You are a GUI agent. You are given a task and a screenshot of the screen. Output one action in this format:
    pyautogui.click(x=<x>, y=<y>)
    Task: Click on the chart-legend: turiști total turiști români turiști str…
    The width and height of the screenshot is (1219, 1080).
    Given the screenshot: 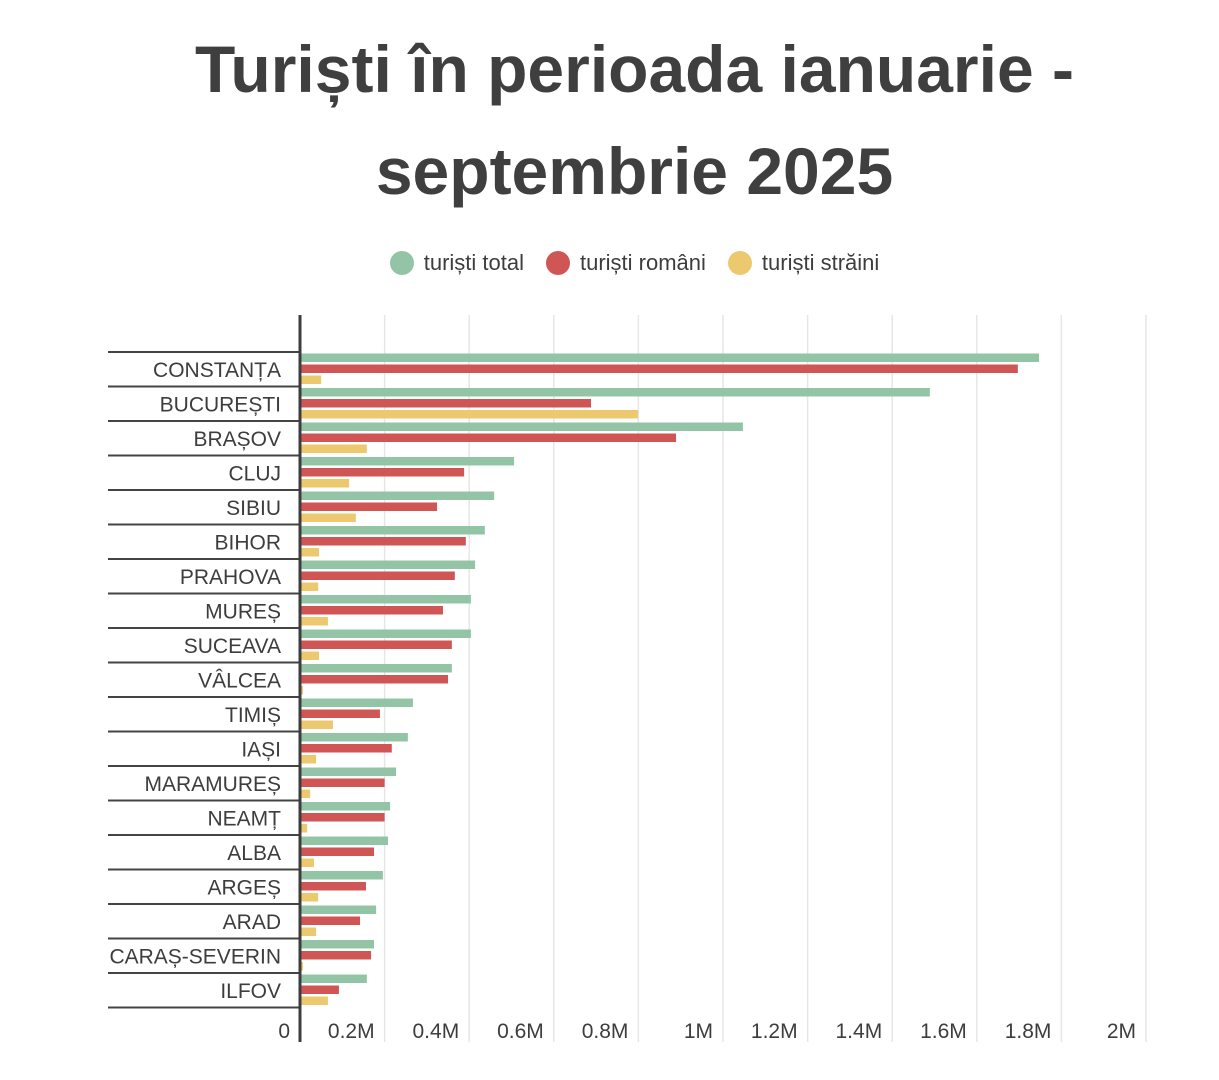 What is the action you would take?
    pyautogui.click(x=609, y=263)
    